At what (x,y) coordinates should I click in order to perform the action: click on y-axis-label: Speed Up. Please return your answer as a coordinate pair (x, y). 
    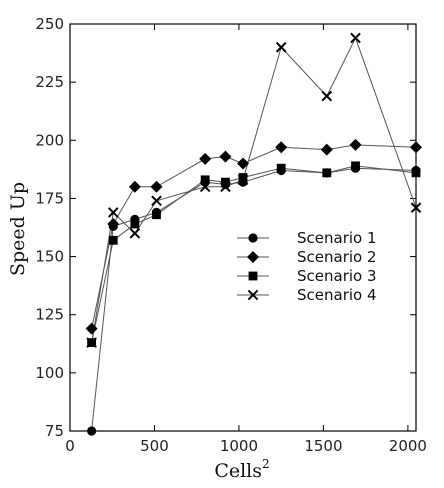
    Looking at the image, I should click on (18, 229).